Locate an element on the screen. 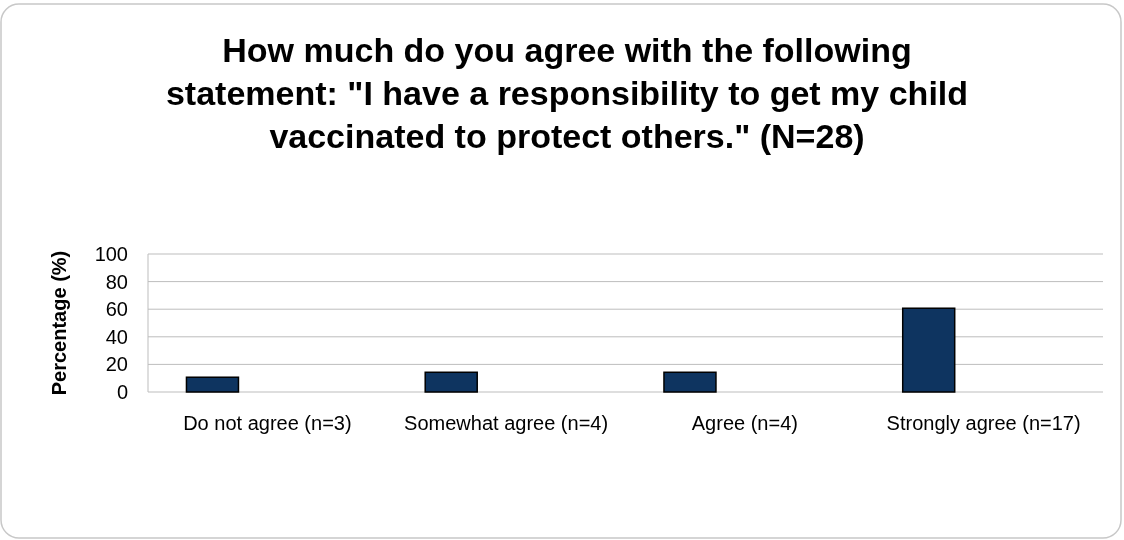 Image resolution: width=1124 pixels, height=540 pixels. y-tick-label: 100 is located at coordinates (111, 254).